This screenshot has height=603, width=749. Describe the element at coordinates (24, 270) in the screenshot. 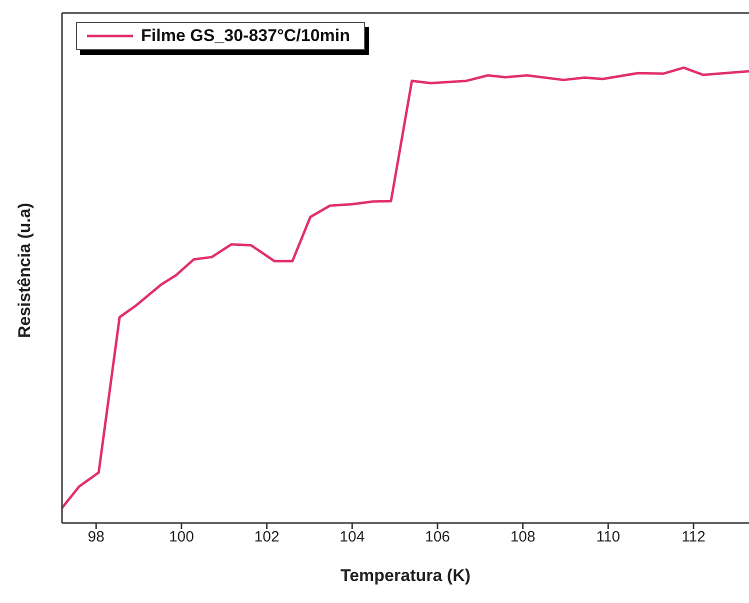

I see `y-axis-title: Resistência (u.a)` at that location.